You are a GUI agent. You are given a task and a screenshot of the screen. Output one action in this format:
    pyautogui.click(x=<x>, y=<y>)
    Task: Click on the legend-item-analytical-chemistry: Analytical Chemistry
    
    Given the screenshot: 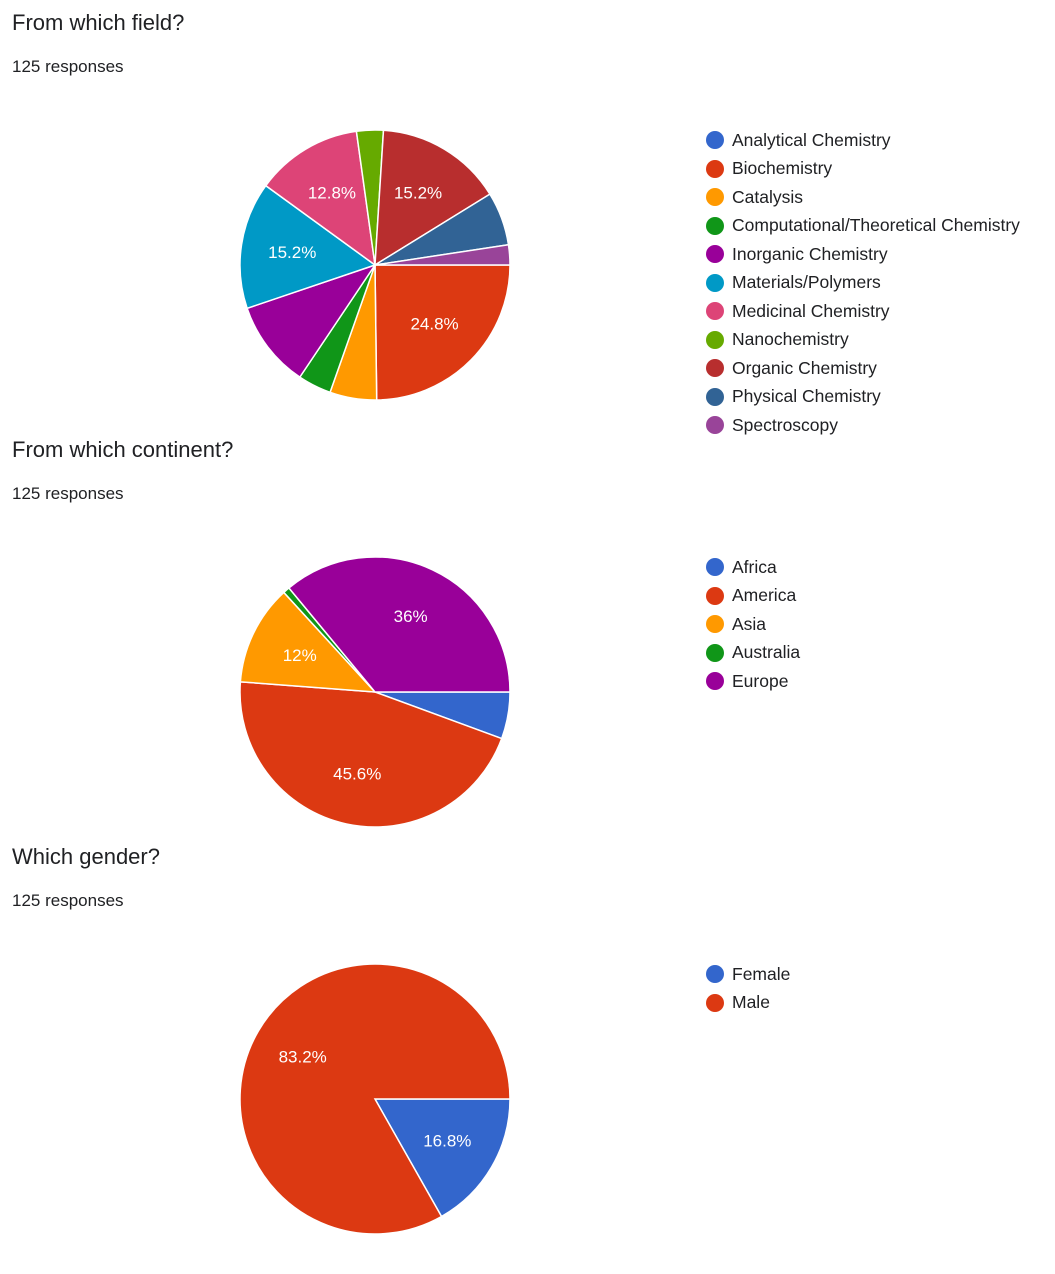 What is the action you would take?
    pyautogui.click(x=863, y=140)
    